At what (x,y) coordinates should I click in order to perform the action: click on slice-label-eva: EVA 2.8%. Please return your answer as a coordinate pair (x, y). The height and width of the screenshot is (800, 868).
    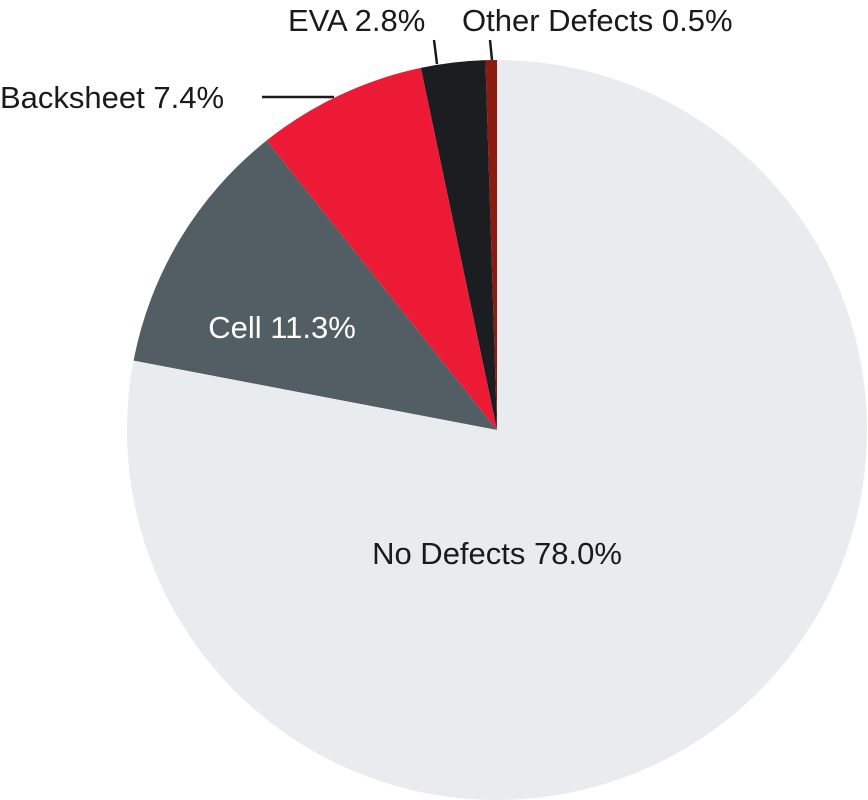
    Looking at the image, I should click on (356, 20).